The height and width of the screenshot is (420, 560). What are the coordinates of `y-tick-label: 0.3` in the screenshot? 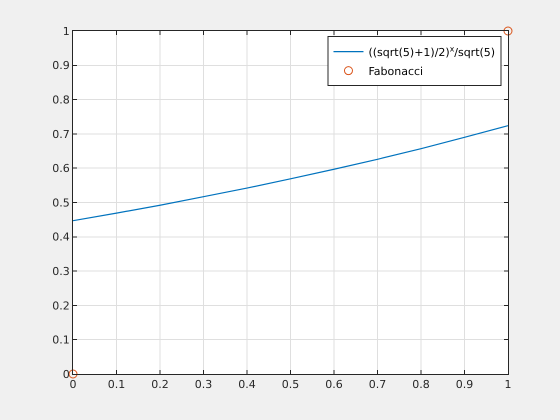 It's located at (61, 271).